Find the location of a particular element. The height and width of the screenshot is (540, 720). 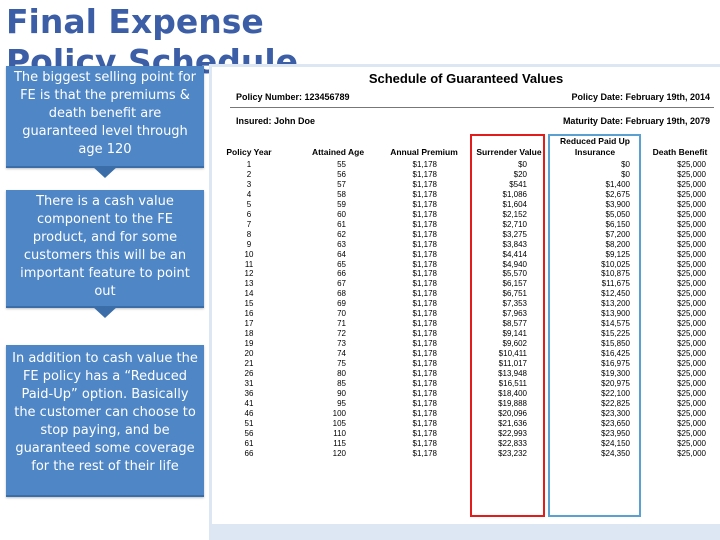

reduced-paid-up-highlight is located at coordinates (594, 325).